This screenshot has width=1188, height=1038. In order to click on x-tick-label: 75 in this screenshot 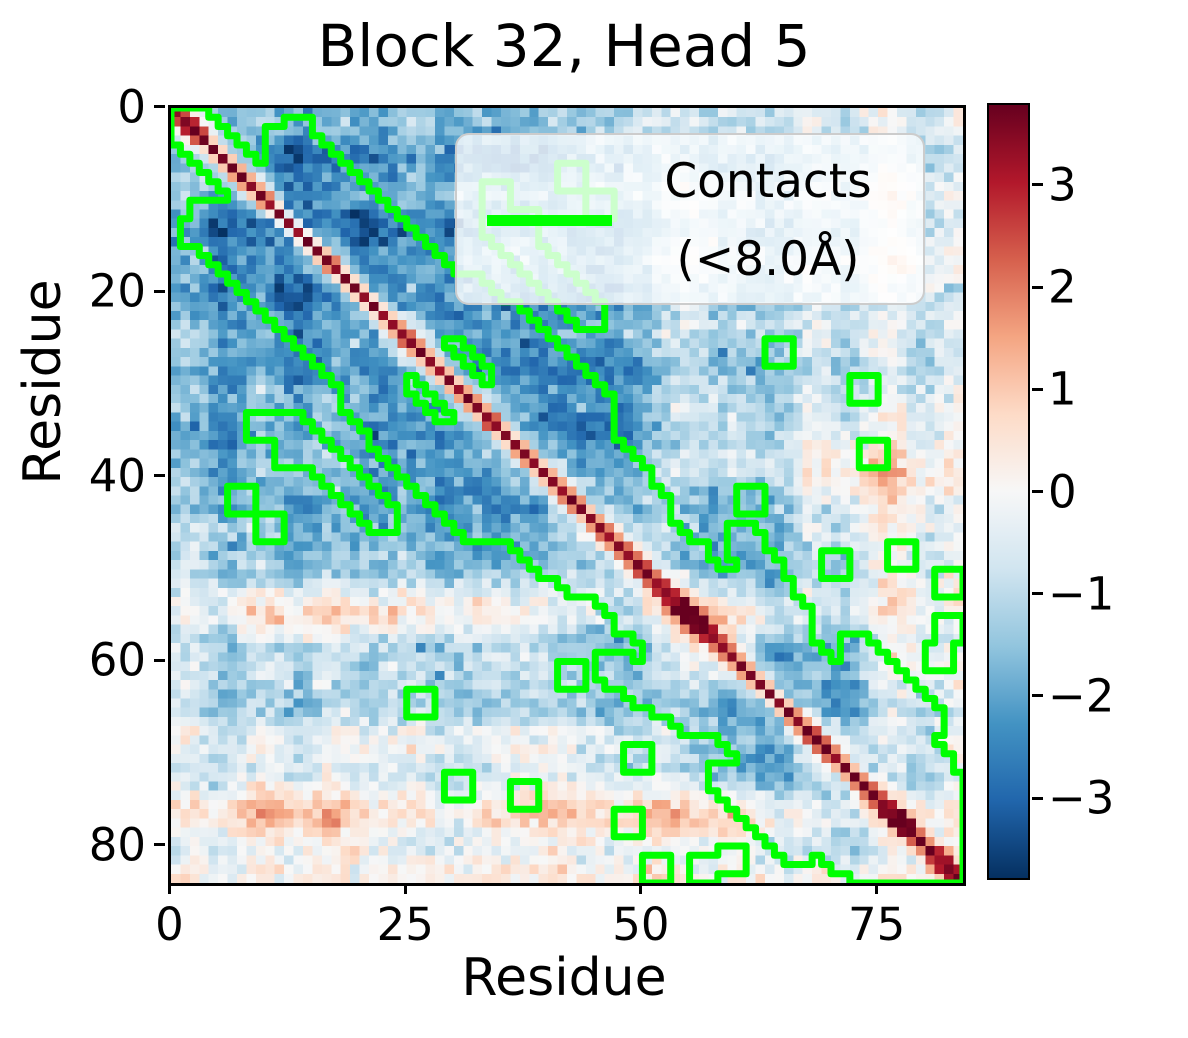, I will do `click(877, 924)`.